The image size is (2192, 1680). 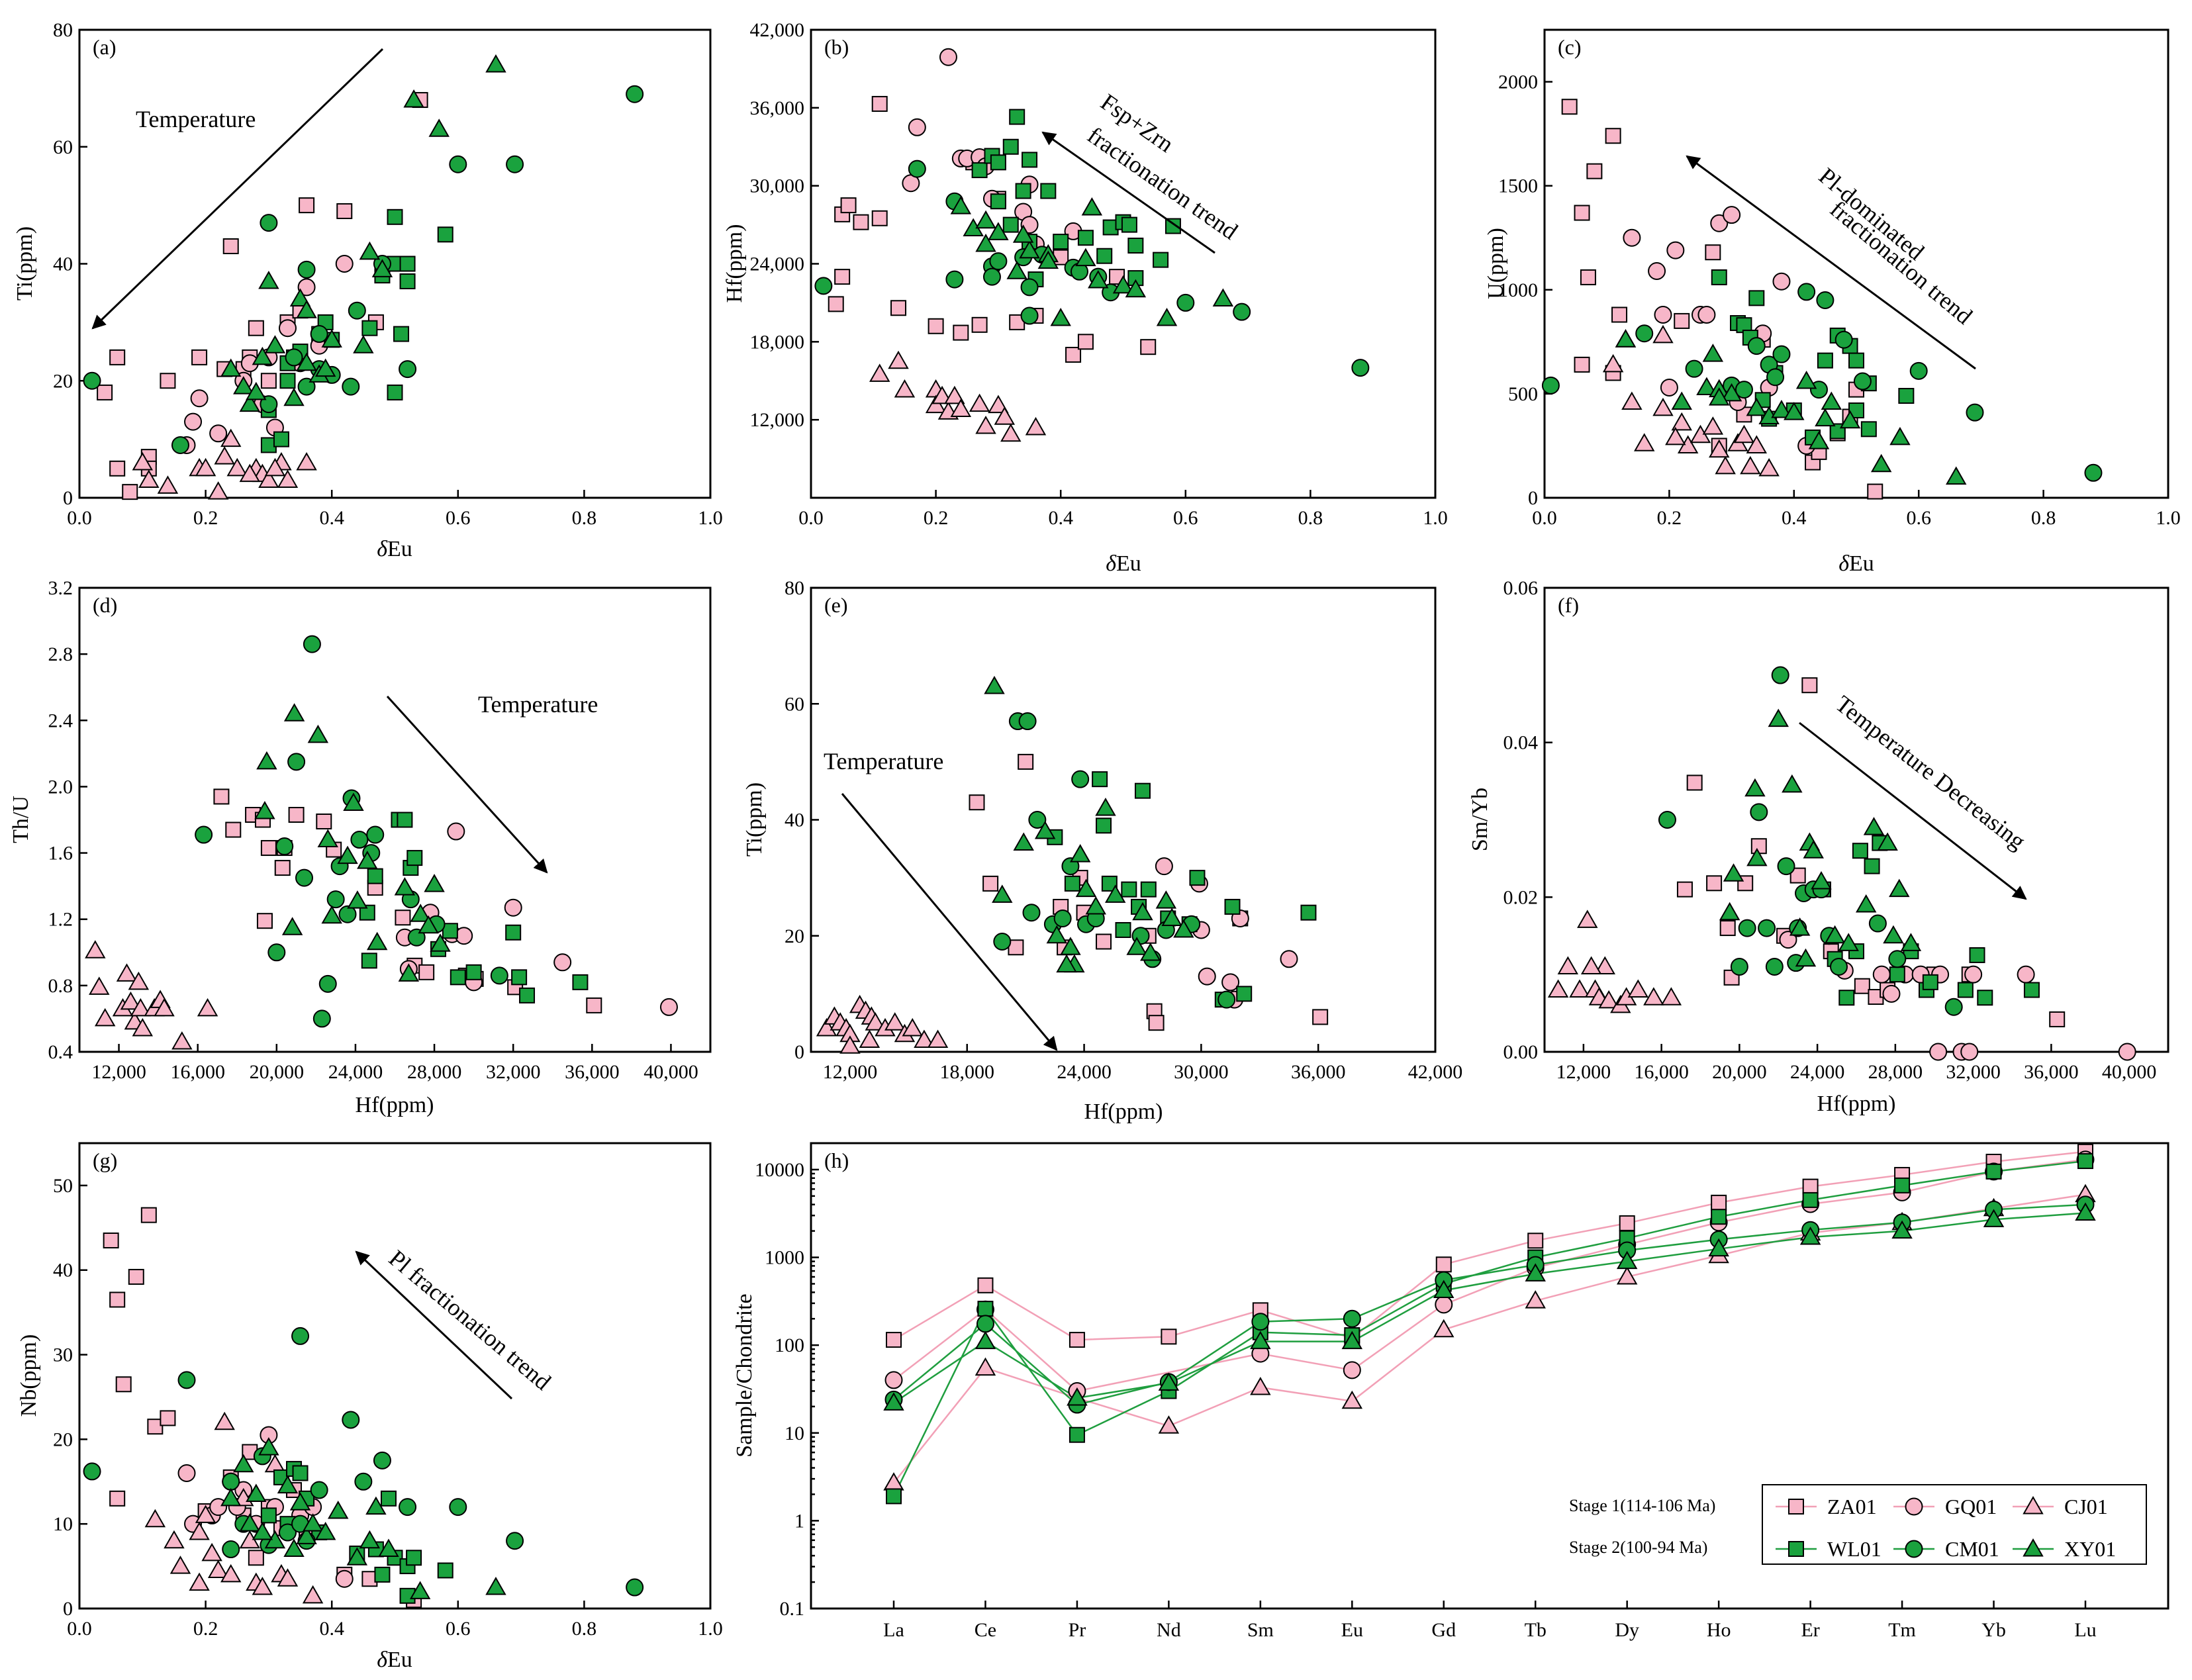 I want to click on y-tick-label: 40, so click(x=794, y=820).